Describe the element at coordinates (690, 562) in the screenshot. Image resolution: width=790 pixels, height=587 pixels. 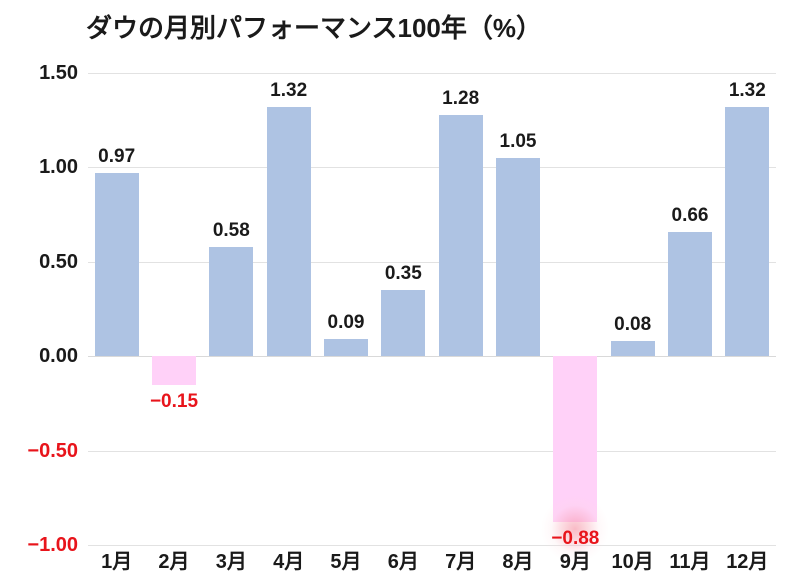
I see `x-axis-tick-label-11月: 11月` at that location.